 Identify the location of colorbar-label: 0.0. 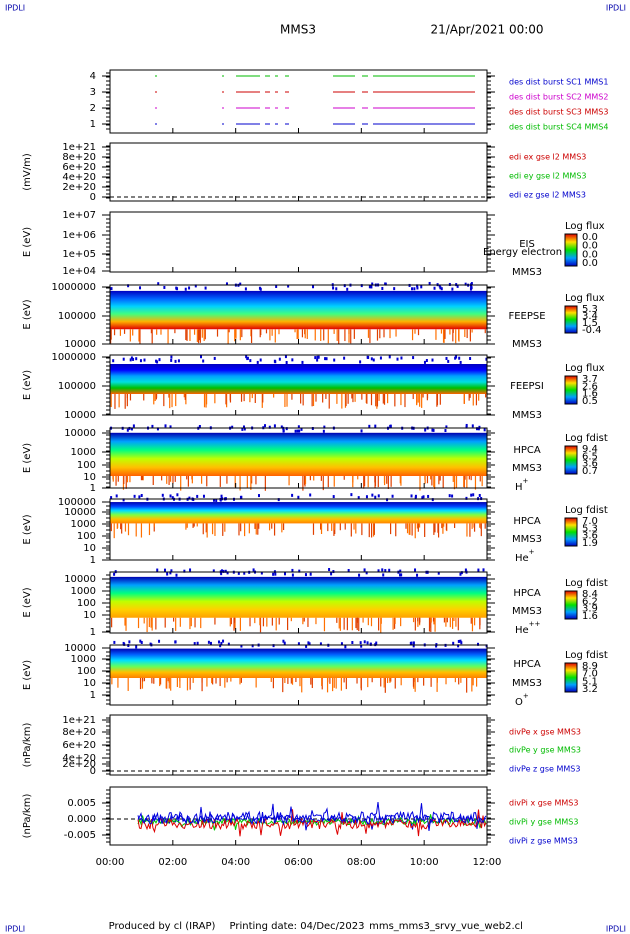
(590, 263).